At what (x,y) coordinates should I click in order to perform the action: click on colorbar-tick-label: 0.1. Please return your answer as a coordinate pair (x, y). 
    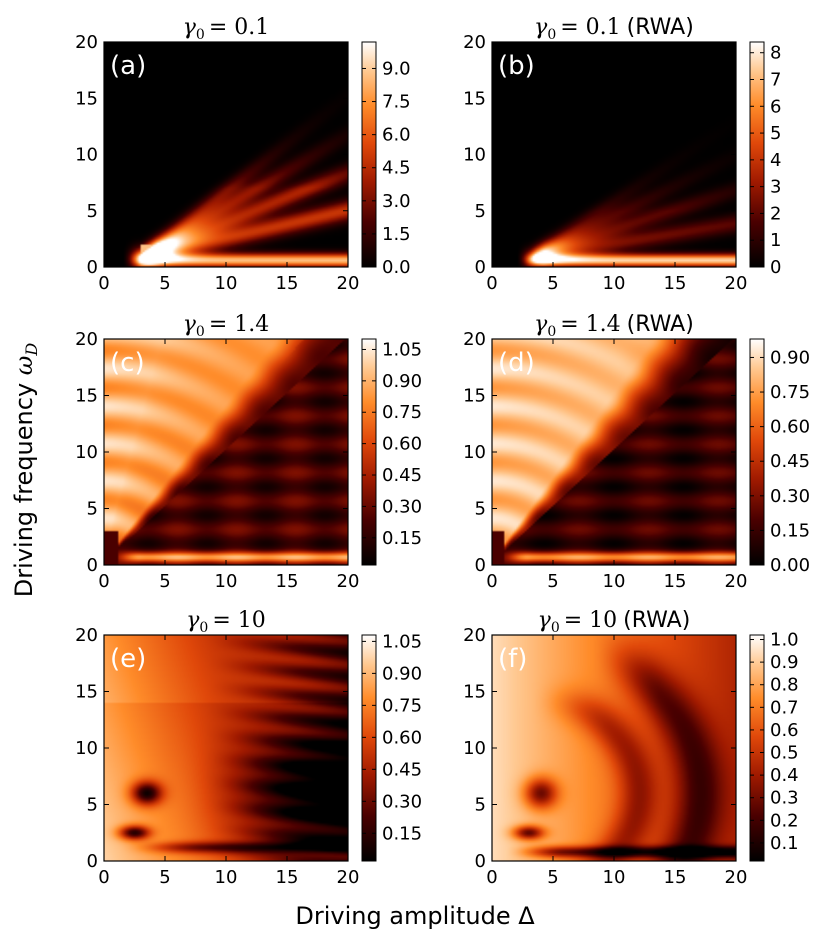
    Looking at the image, I should click on (784, 843).